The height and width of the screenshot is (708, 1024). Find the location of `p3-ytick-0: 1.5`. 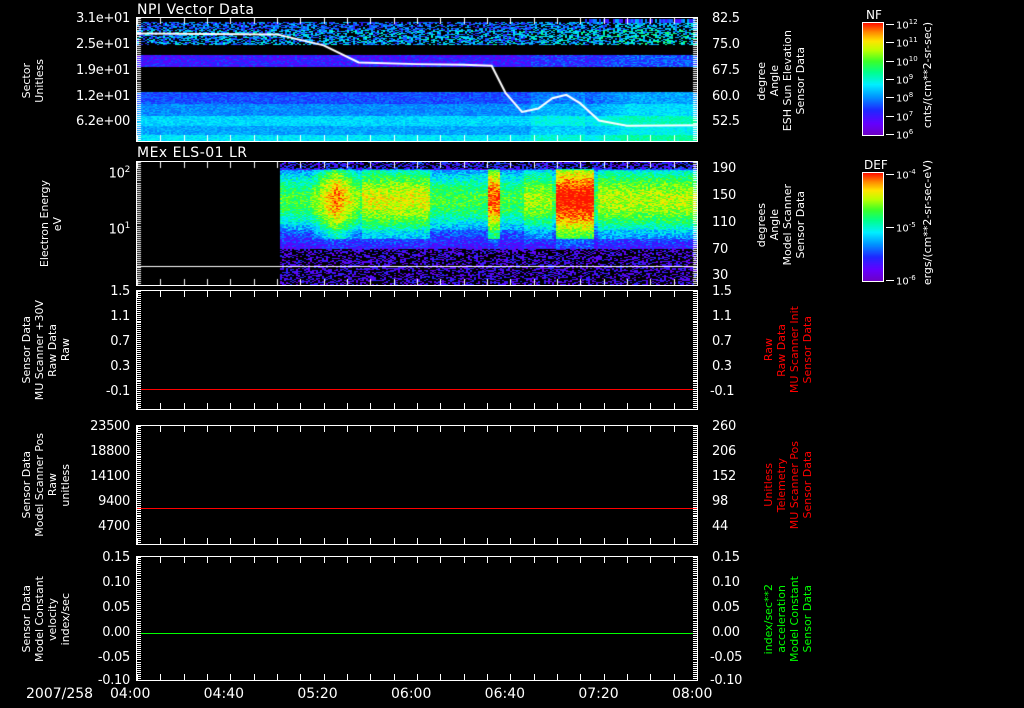

p3-ytick-0: 1.5 is located at coordinates (120, 291).